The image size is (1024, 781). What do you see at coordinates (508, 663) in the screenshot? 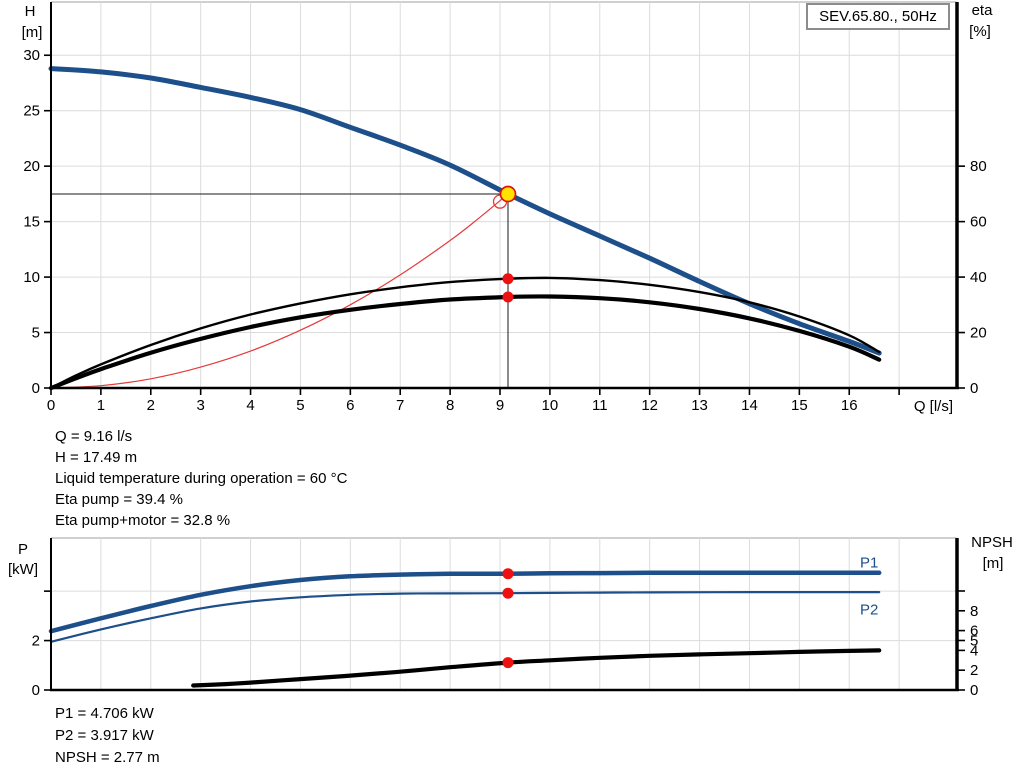
I see `npsh-duty-dot` at bounding box center [508, 663].